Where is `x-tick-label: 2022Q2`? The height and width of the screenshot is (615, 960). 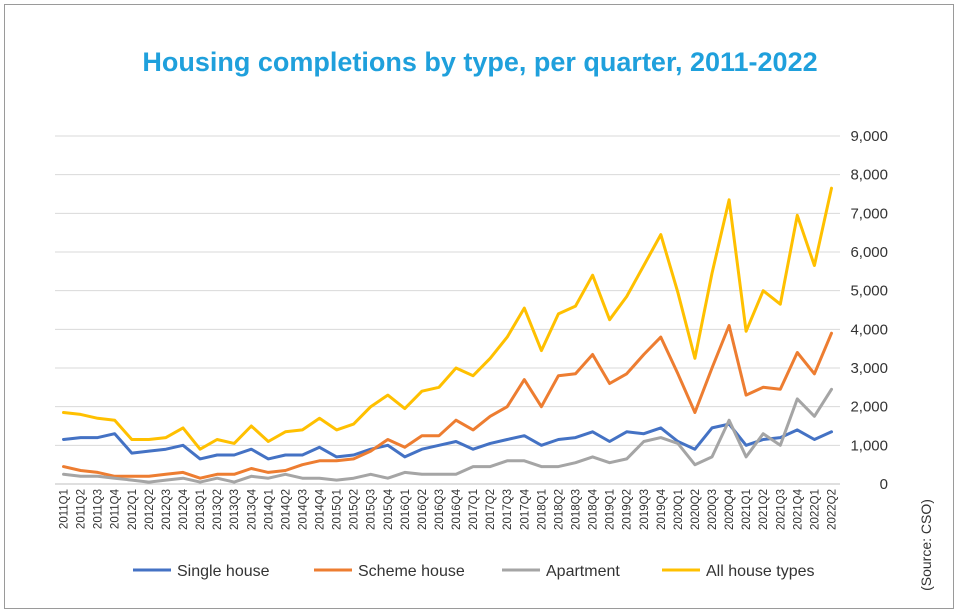 x-tick-label: 2022Q2 is located at coordinates (832, 509).